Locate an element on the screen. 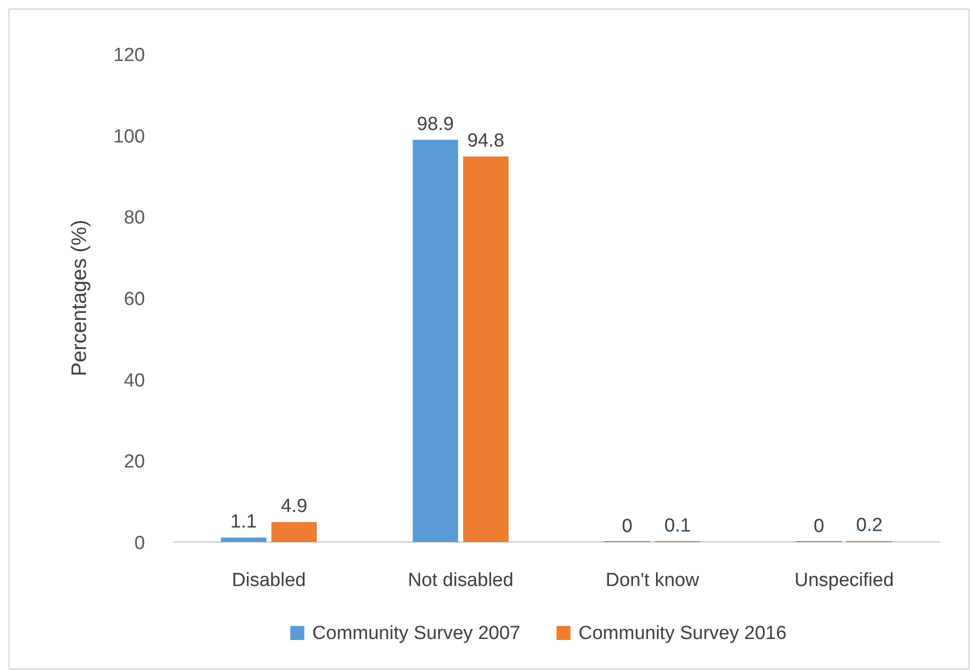 The height and width of the screenshot is (670, 970). y-axis-title: Percentages (%) is located at coordinates (79, 298).